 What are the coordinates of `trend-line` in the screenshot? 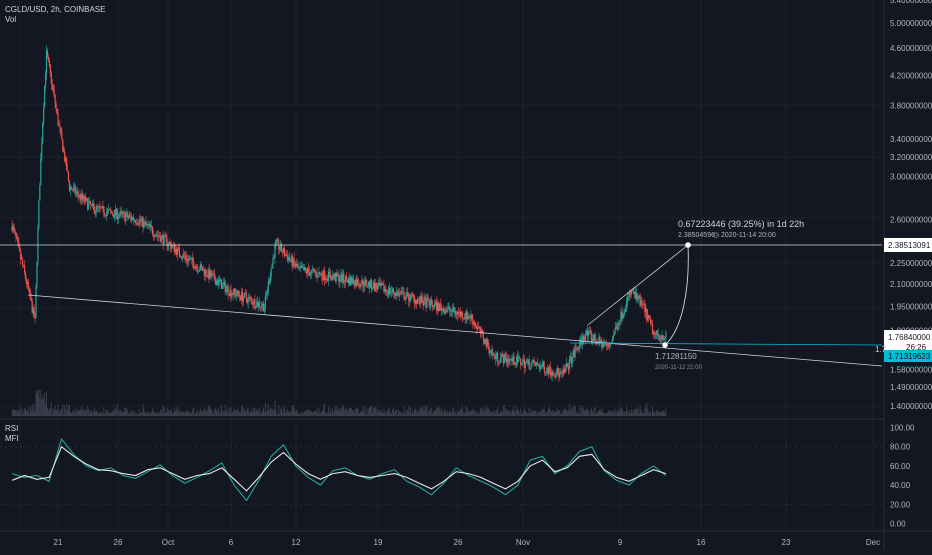 It's located at (455, 330).